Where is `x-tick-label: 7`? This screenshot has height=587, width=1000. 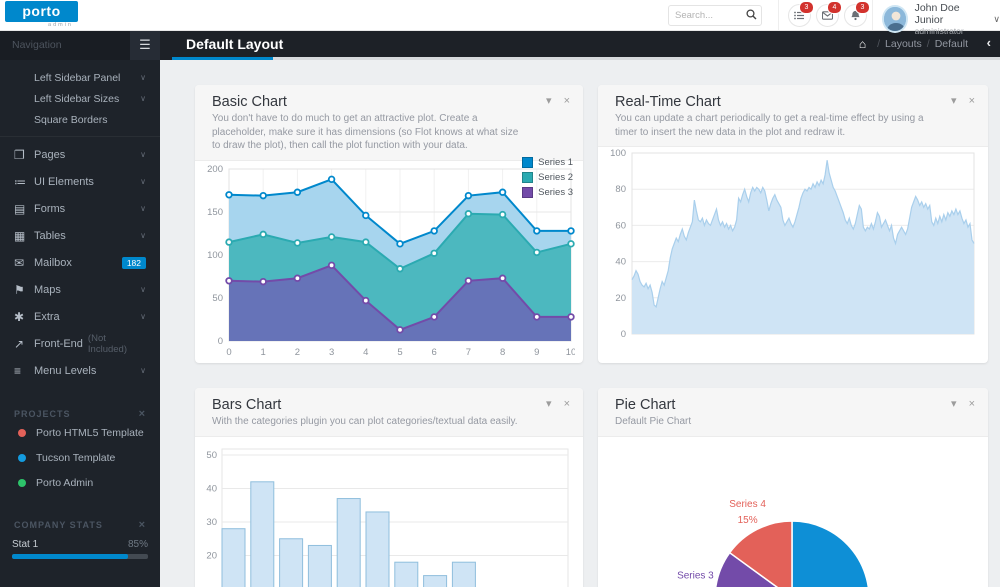 x-tick-label: 7 is located at coordinates (468, 352).